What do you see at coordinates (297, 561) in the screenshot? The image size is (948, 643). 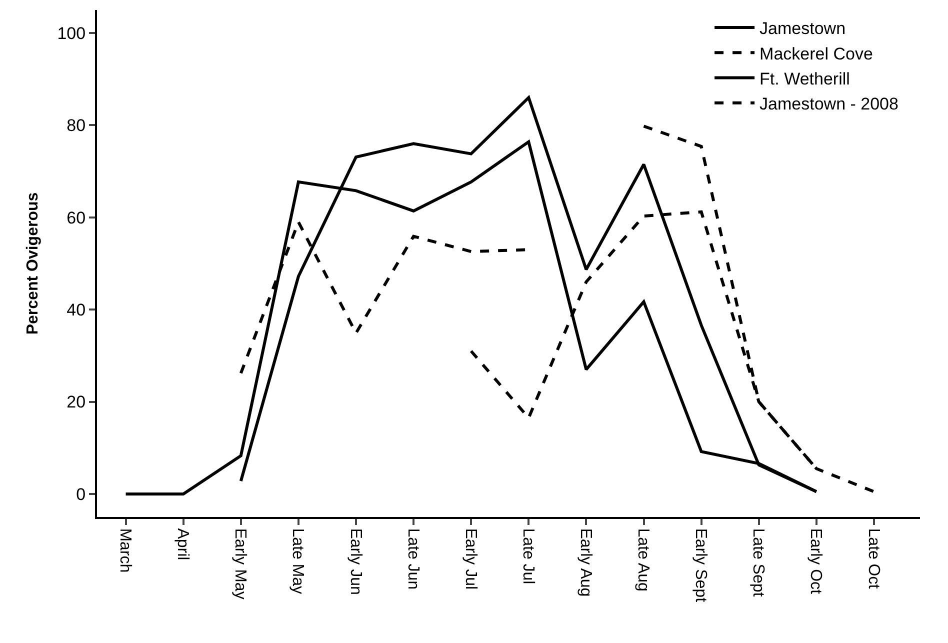 I see `x-tick-label: Late May` at bounding box center [297, 561].